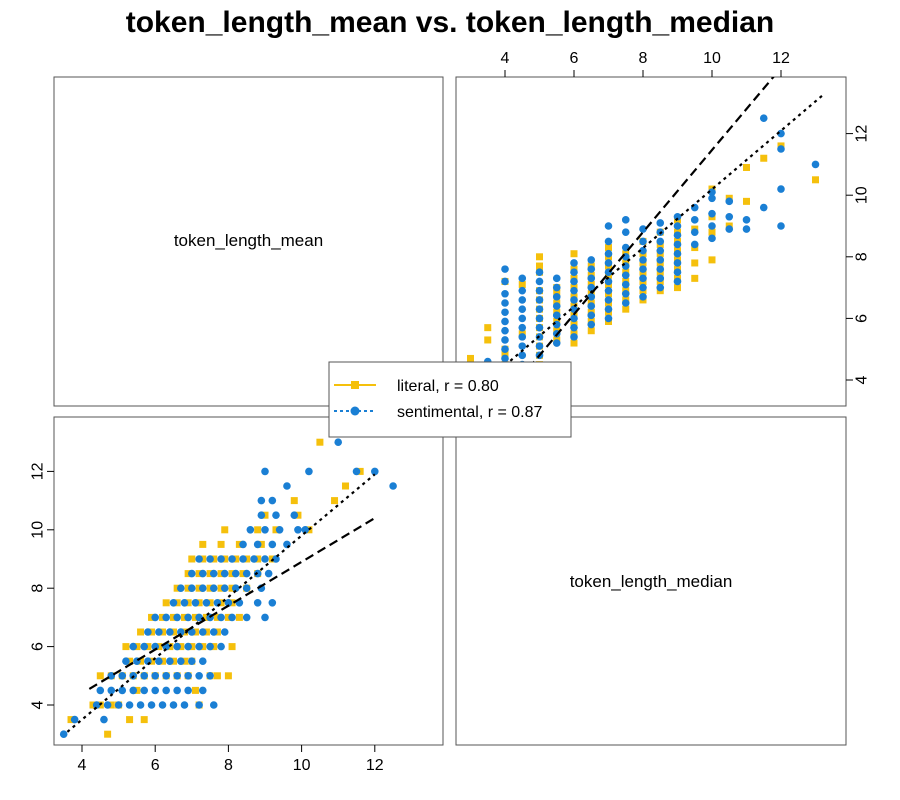  Describe the element at coordinates (38, 588) in the screenshot. I see `tick-label-left: 8` at that location.